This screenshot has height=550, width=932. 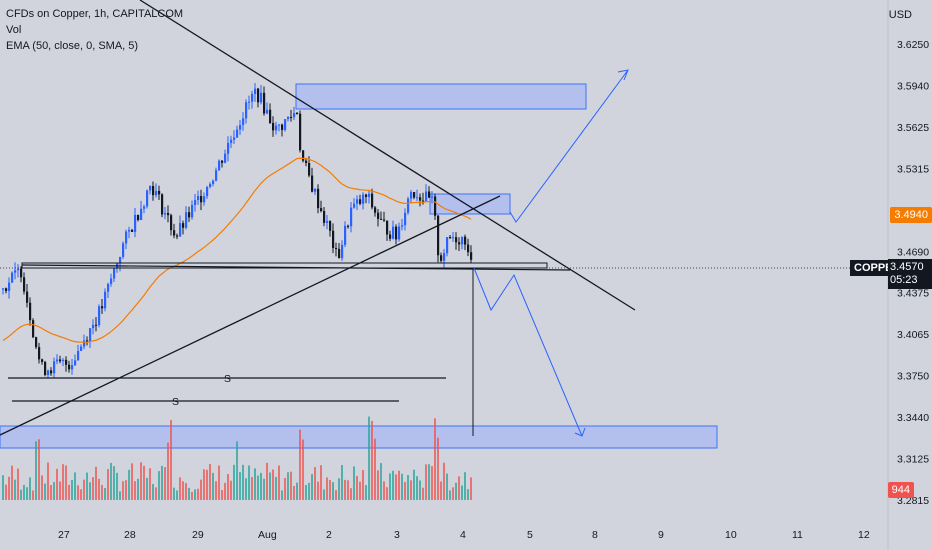 What do you see at coordinates (463, 535) in the screenshot?
I see `x-tick-label: 4` at bounding box center [463, 535].